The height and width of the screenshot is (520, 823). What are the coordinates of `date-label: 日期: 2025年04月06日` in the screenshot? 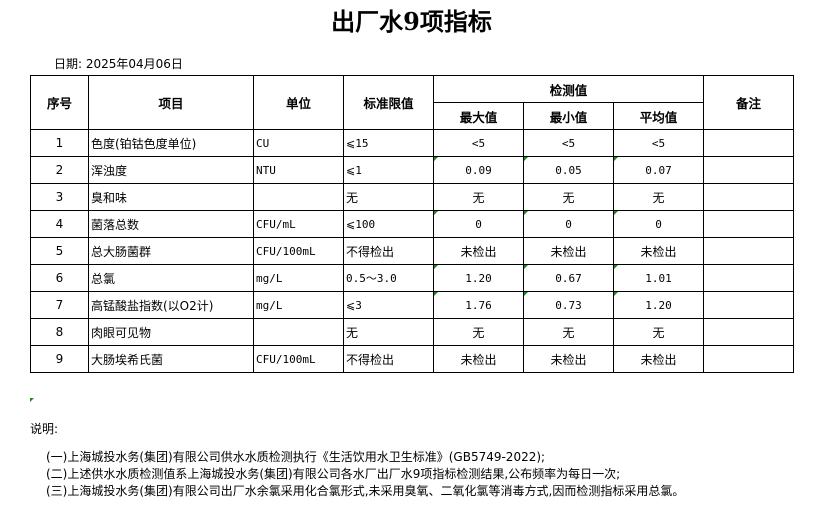 It's located at (118, 64).